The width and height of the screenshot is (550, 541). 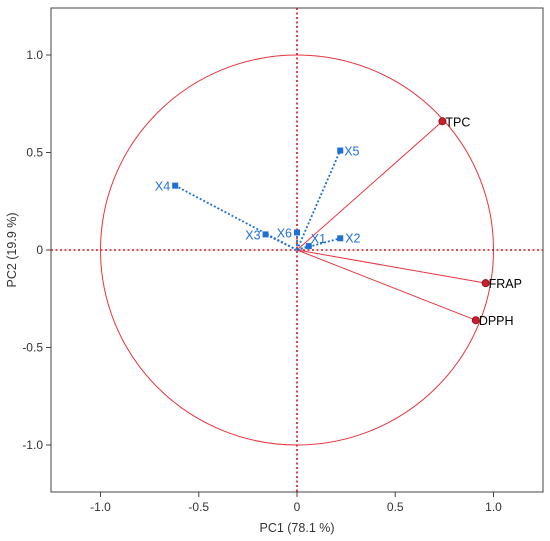 I want to click on x-axis-title: PC1 (78.1 %), so click(x=296, y=528).